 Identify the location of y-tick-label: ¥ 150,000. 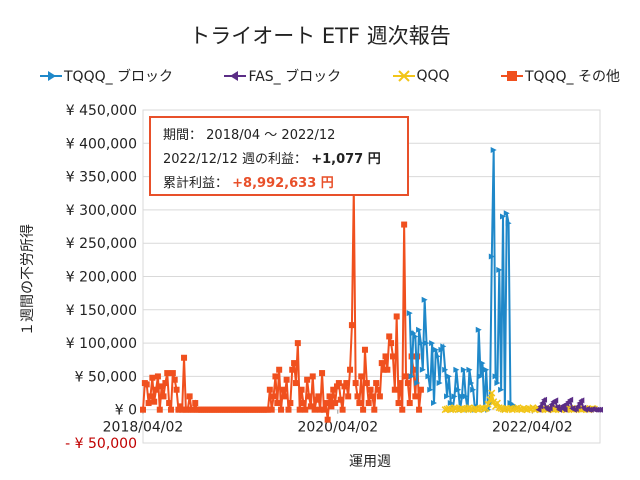
(101, 311).